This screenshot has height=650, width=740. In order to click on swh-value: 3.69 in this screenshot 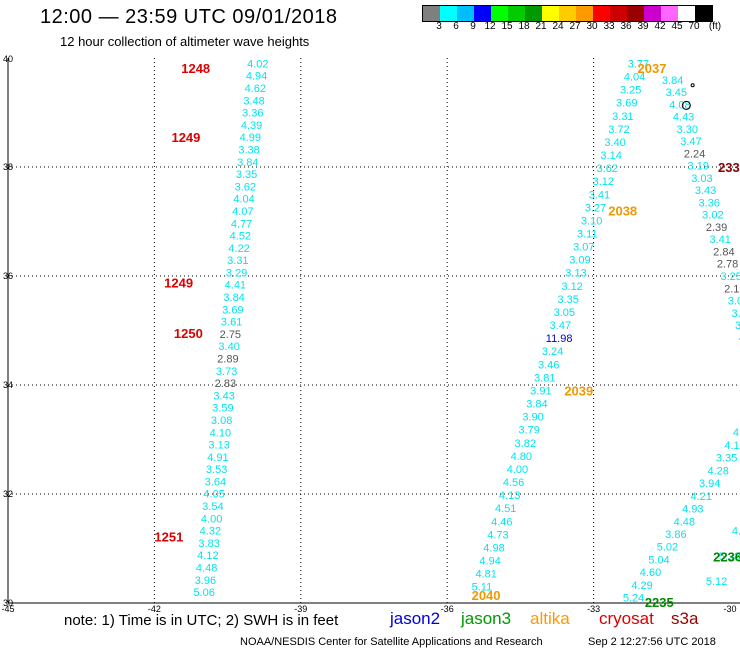, I will do `click(232, 310)`.